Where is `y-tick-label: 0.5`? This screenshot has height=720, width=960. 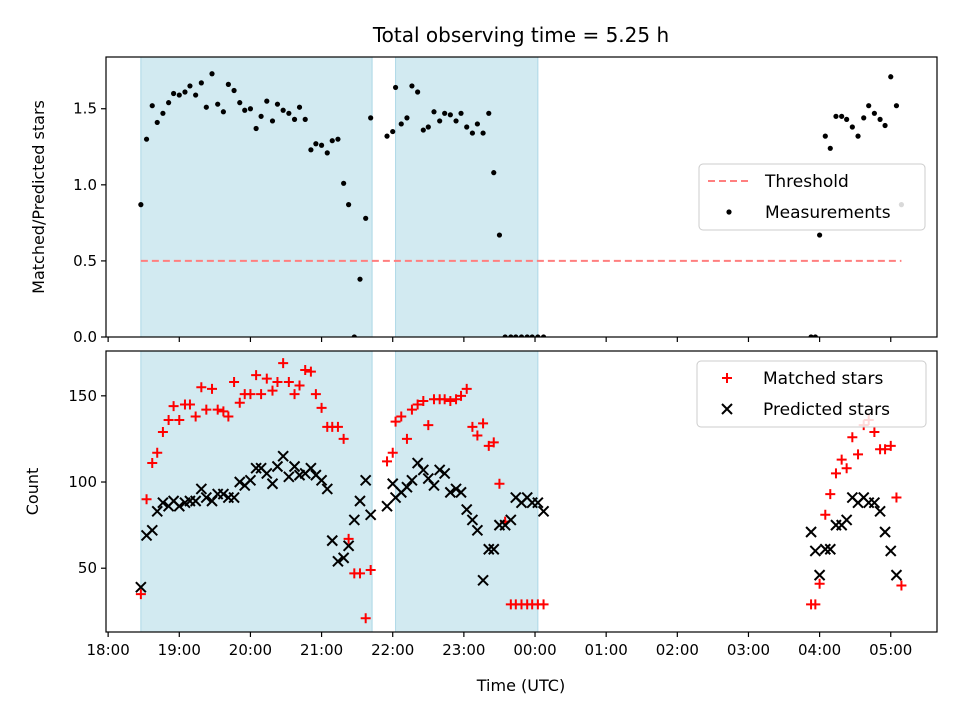
y-tick-label: 0.5 is located at coordinates (85, 261).